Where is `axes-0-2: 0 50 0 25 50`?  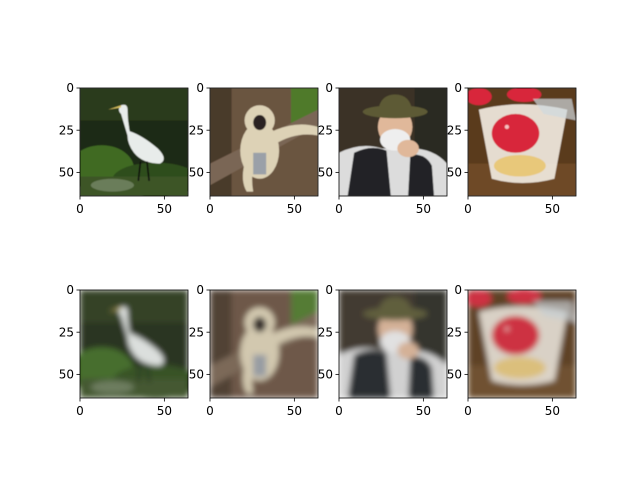
axes-0-2: 0 50 0 25 50 is located at coordinates (383, 148).